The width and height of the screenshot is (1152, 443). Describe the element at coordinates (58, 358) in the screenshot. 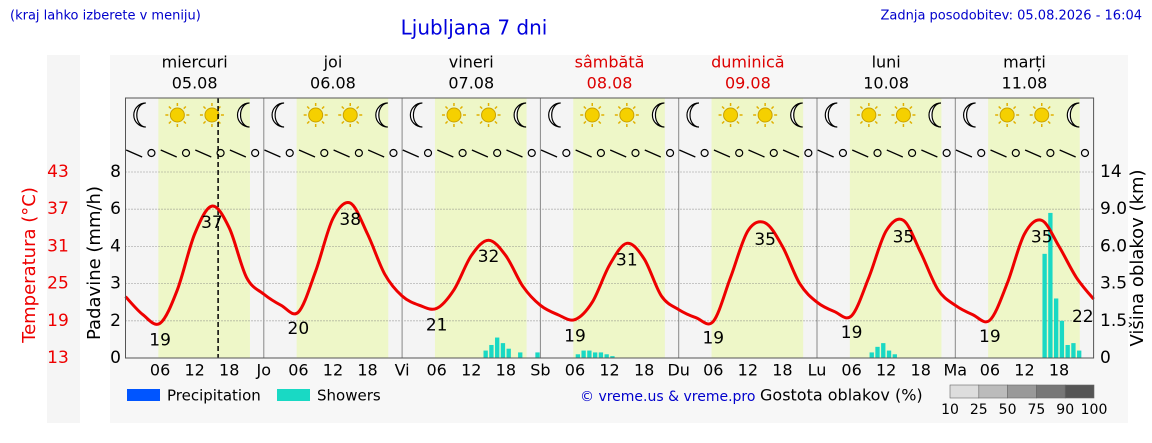

I see `temp-tick-label: 13` at that location.